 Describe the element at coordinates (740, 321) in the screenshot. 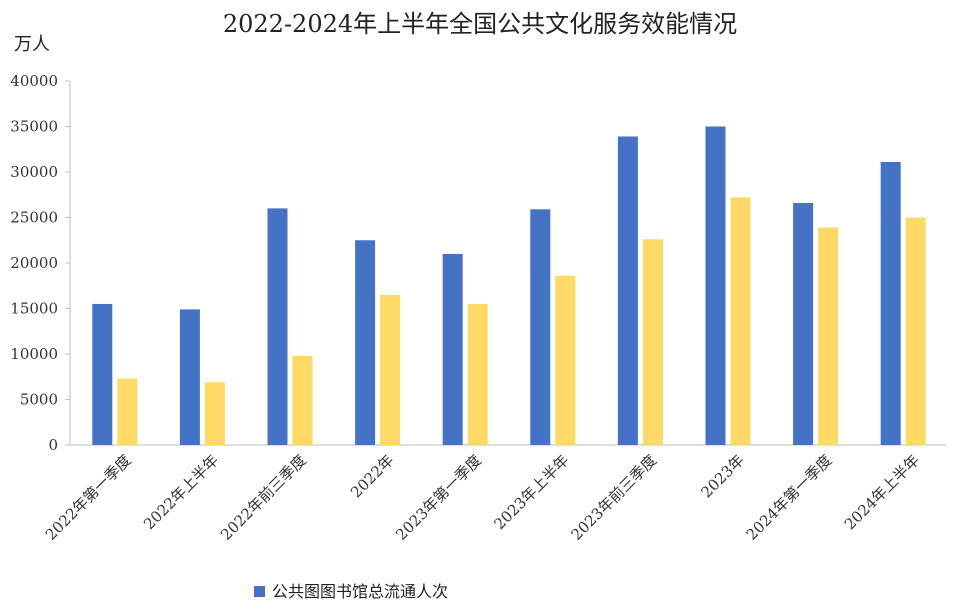

I see `bar-series-2-2023年` at that location.